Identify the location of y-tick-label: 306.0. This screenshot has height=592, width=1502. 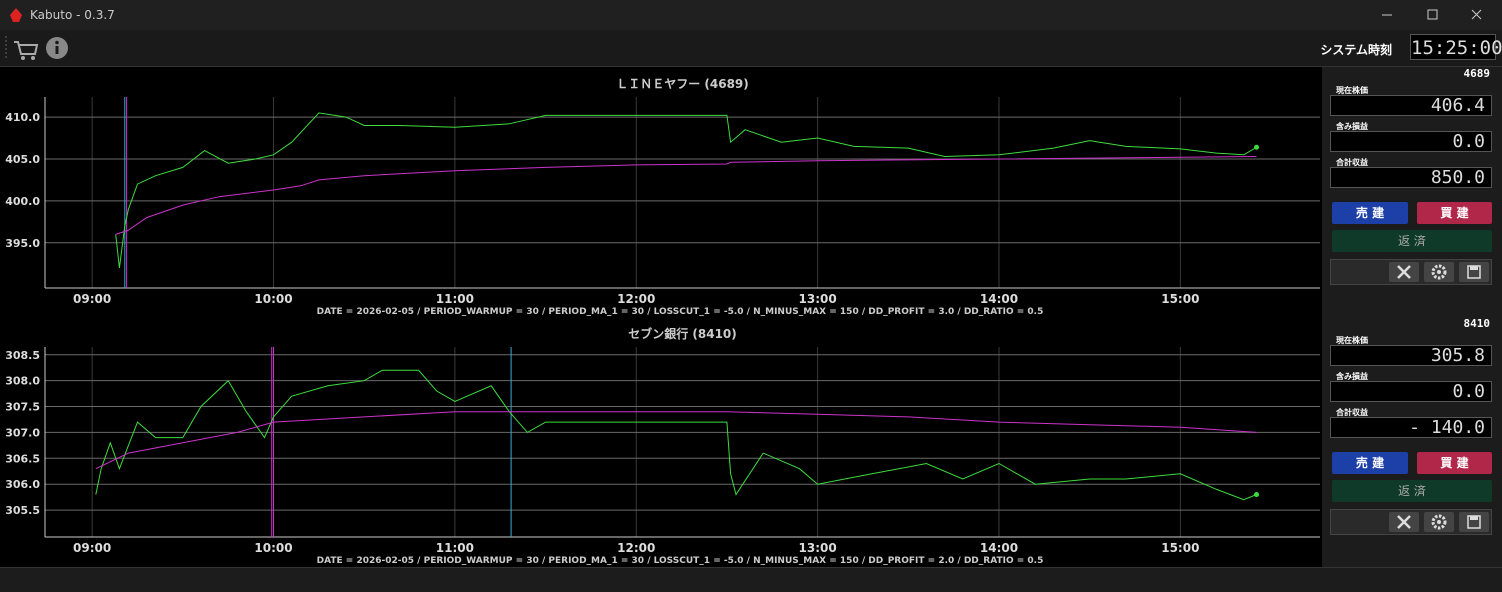
(22, 484).